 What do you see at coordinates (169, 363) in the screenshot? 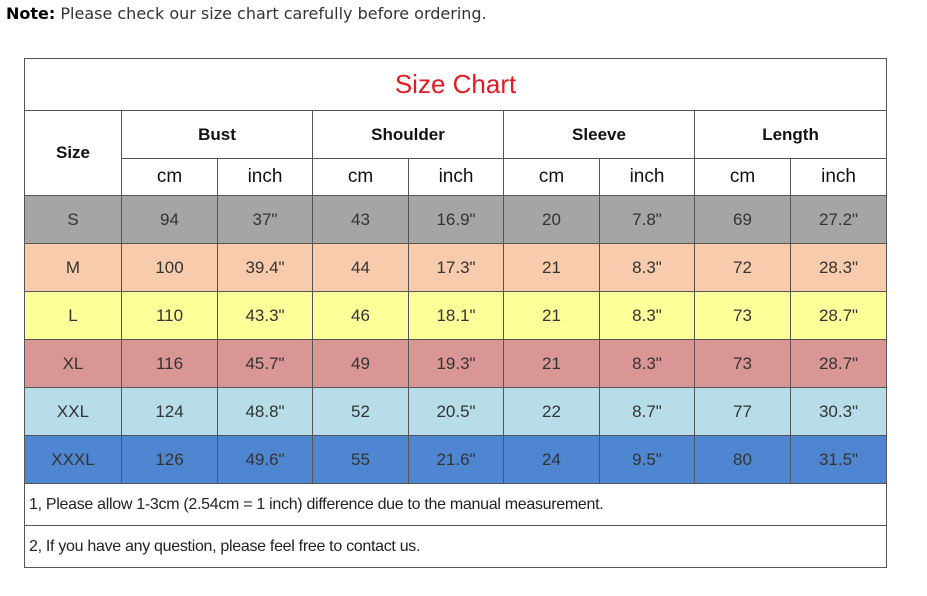
I see `value-cell: 116` at bounding box center [169, 363].